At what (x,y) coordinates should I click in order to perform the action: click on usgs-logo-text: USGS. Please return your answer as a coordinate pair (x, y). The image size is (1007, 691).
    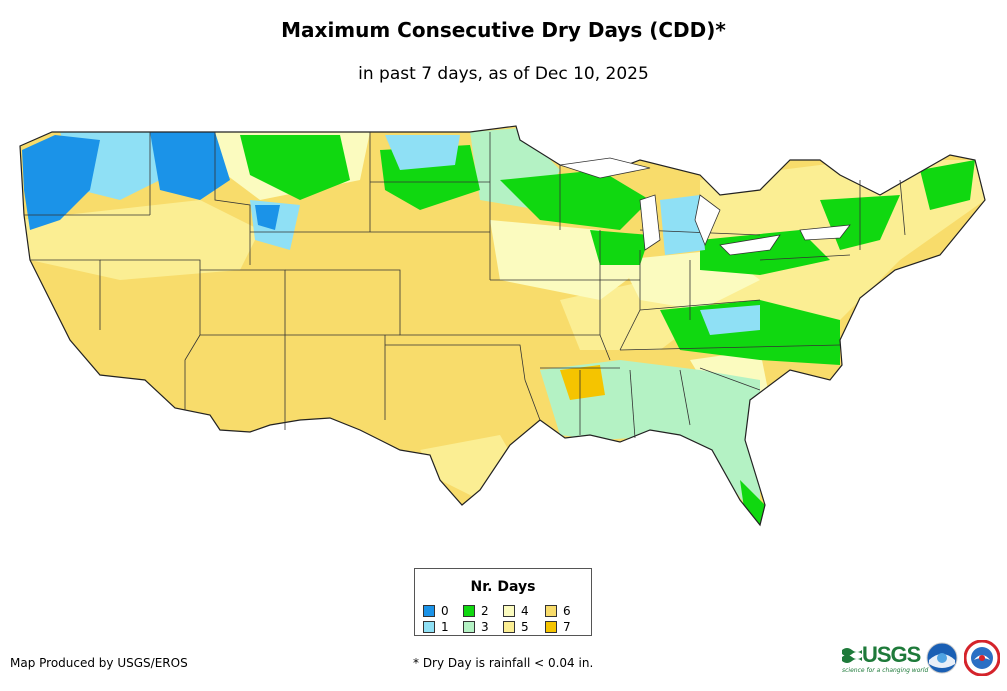
    Looking at the image, I should click on (891, 654).